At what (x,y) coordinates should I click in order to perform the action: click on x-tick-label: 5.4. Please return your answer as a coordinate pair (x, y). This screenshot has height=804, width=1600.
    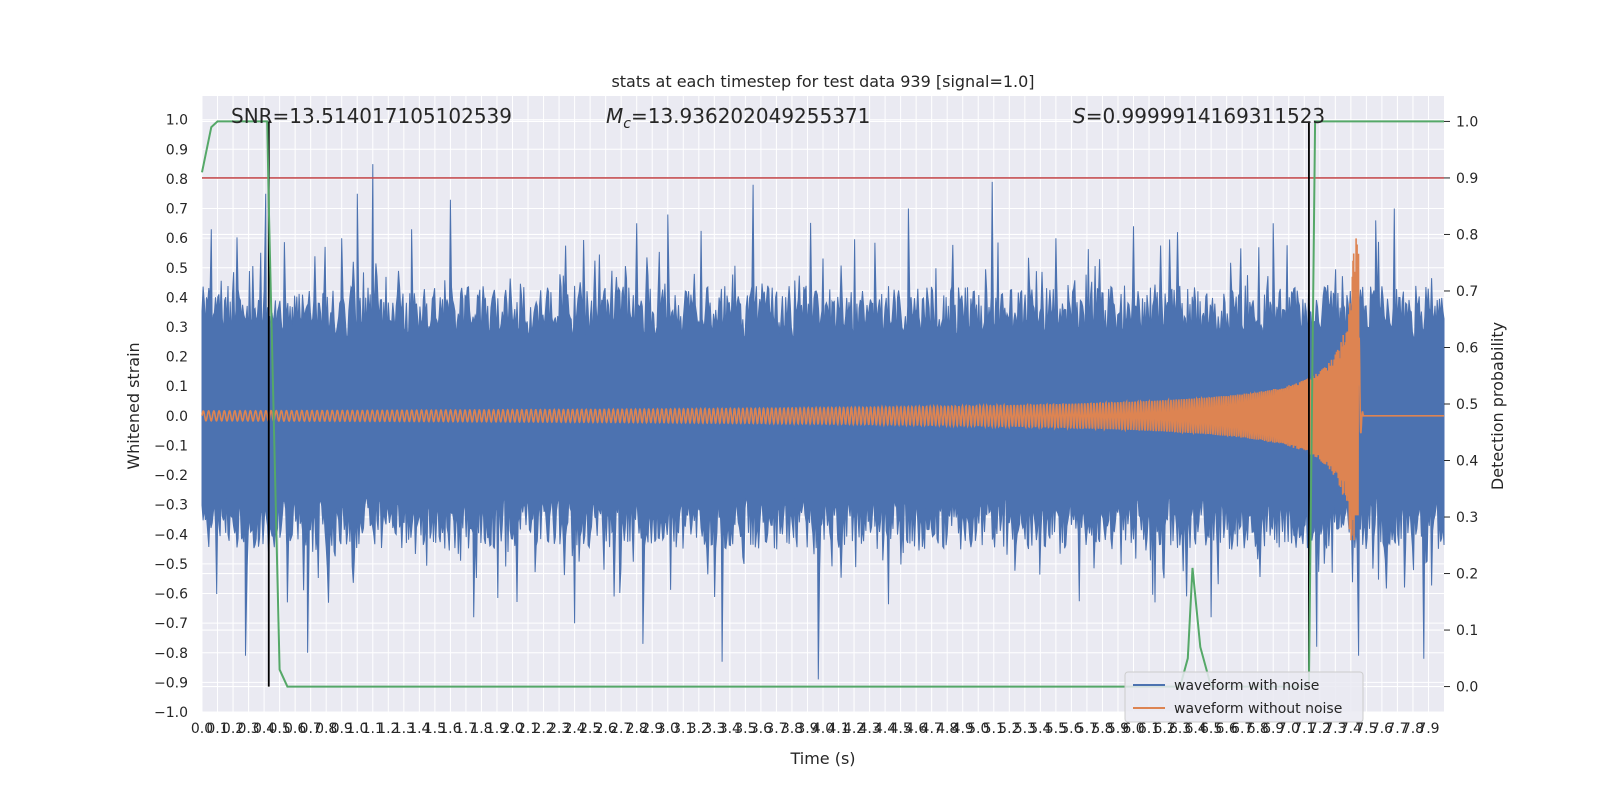
    Looking at the image, I should click on (1040, 729).